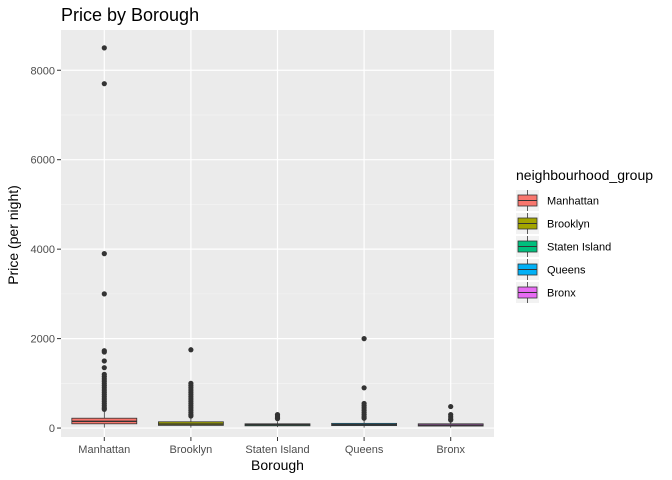  I want to click on box-manhattan, so click(104, 236).